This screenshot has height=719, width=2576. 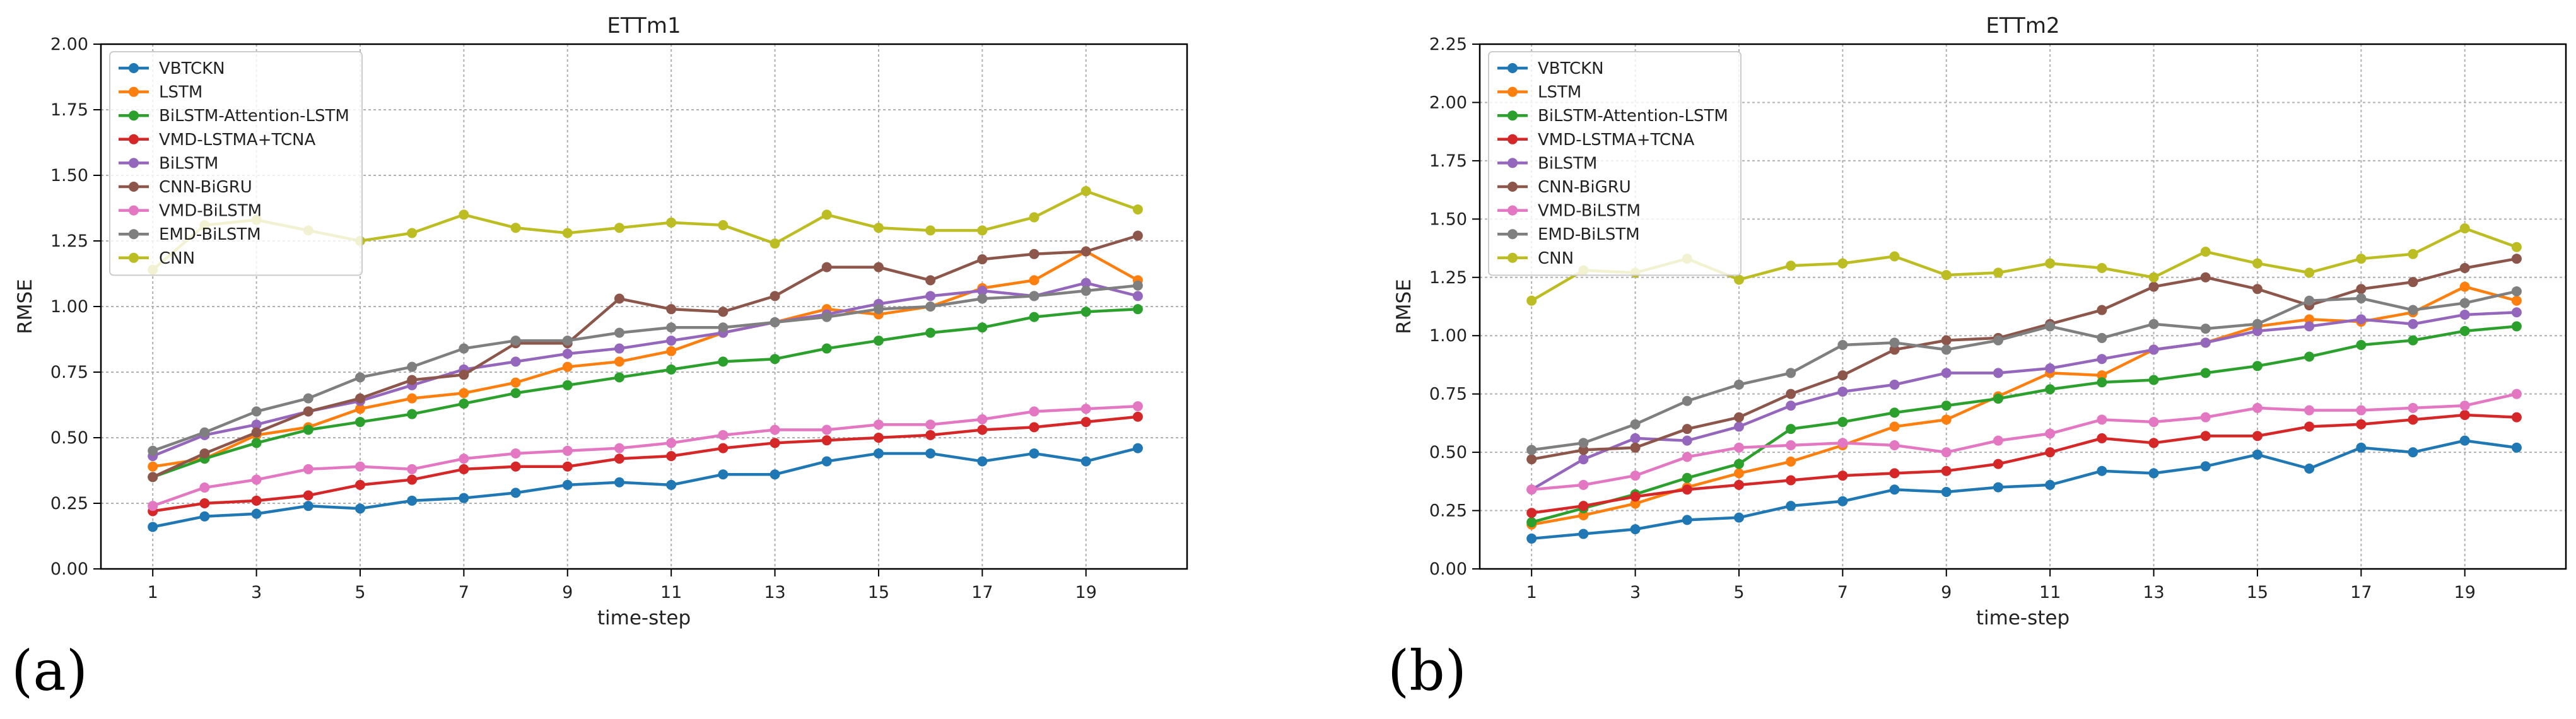 I want to click on x-tick-label: 5, so click(x=1738, y=592).